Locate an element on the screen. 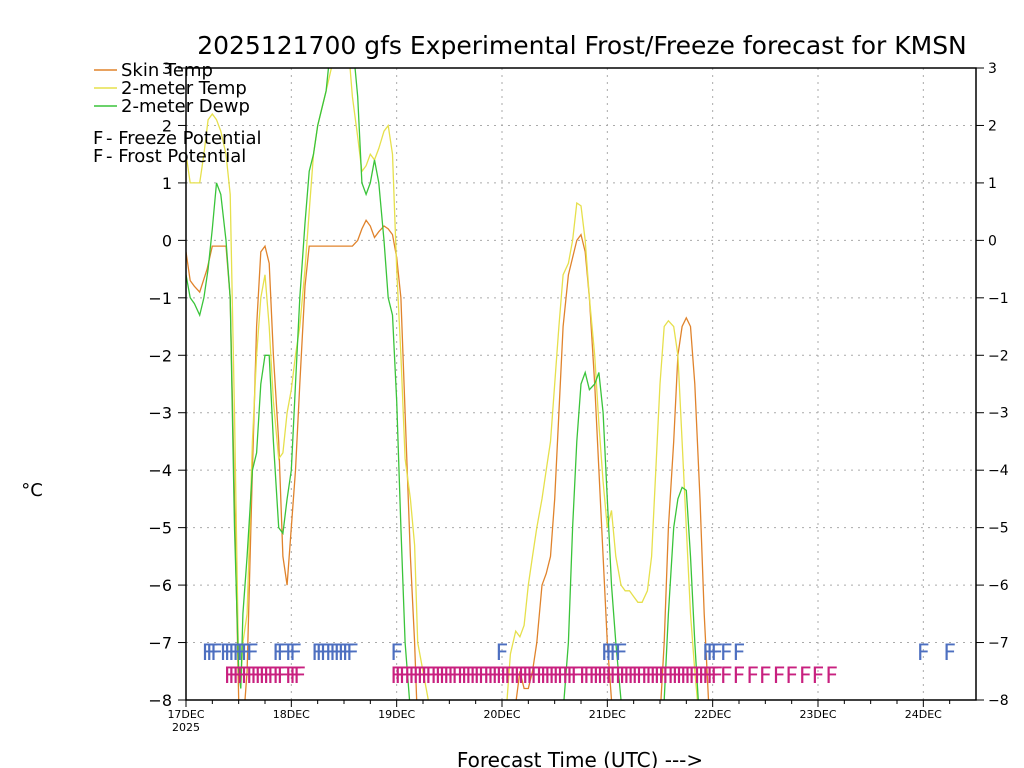 The height and width of the screenshot is (768, 1024). y-tick-label-right: 2 is located at coordinates (992, 126).